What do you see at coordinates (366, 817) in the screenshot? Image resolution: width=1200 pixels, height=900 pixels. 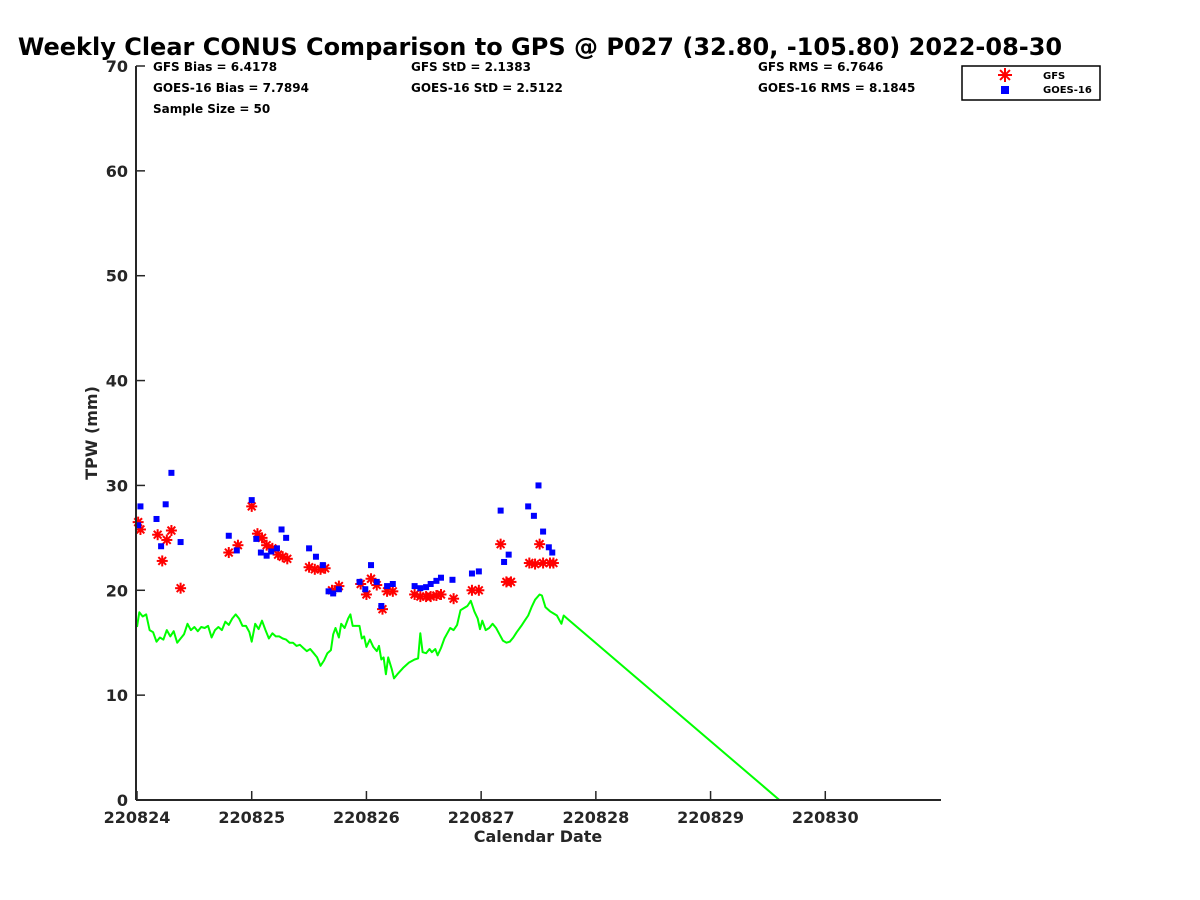 I see `x-tick-label: 220826` at bounding box center [366, 817].